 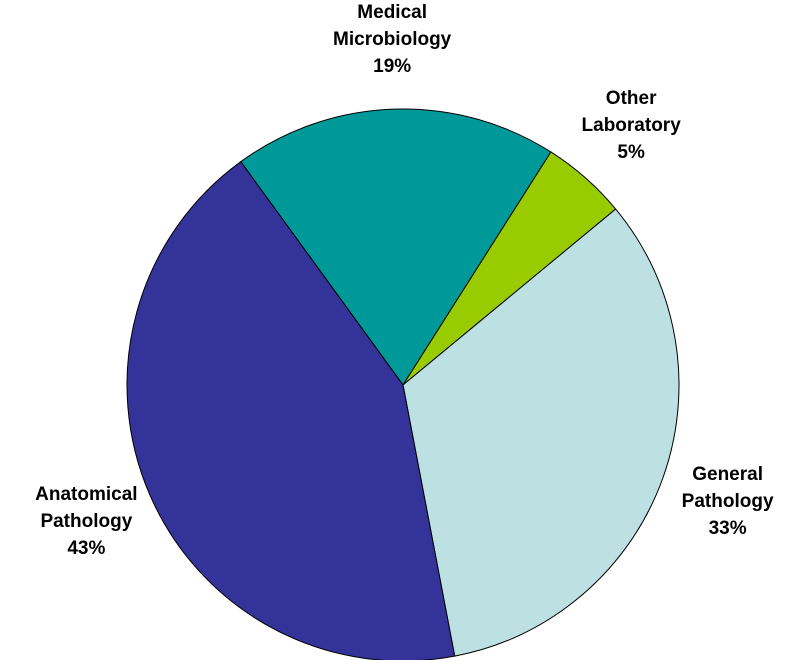 I want to click on slice-label: Other Laboratory, so click(x=632, y=112).